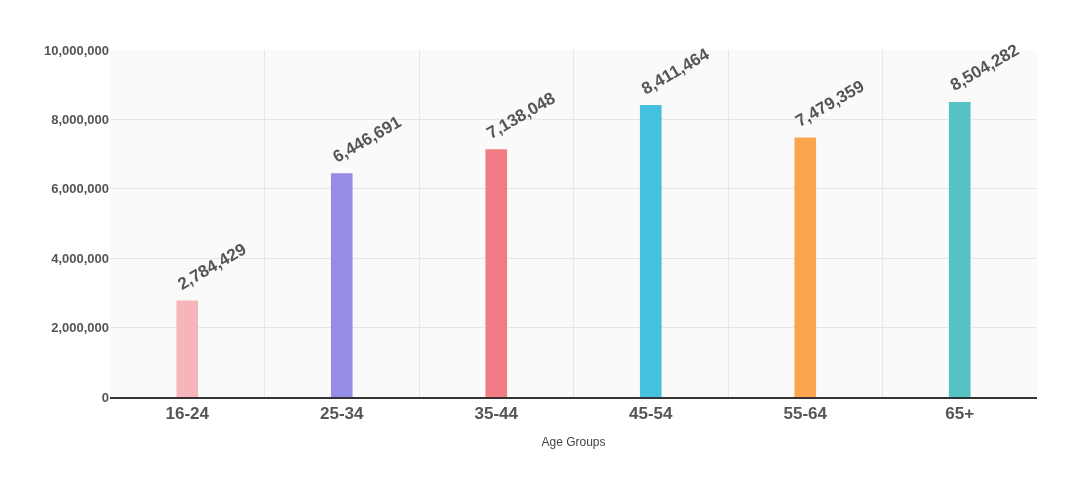 This screenshot has height=477, width=1077. Describe the element at coordinates (342, 414) in the screenshot. I see `x-tick-label: 25-34` at that location.